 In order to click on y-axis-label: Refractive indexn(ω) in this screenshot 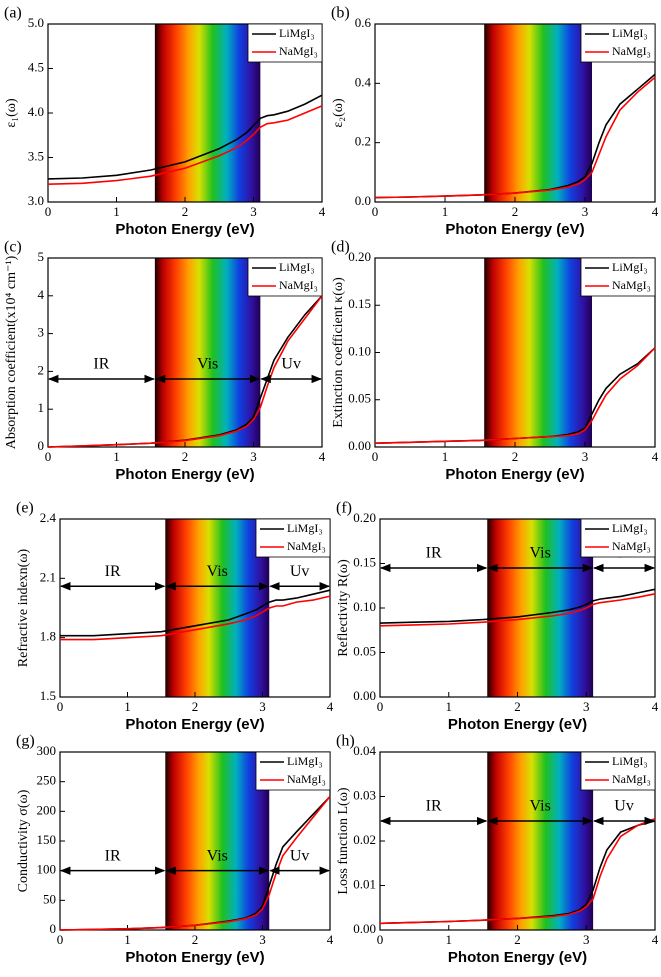, I will do `click(23, 607)`.